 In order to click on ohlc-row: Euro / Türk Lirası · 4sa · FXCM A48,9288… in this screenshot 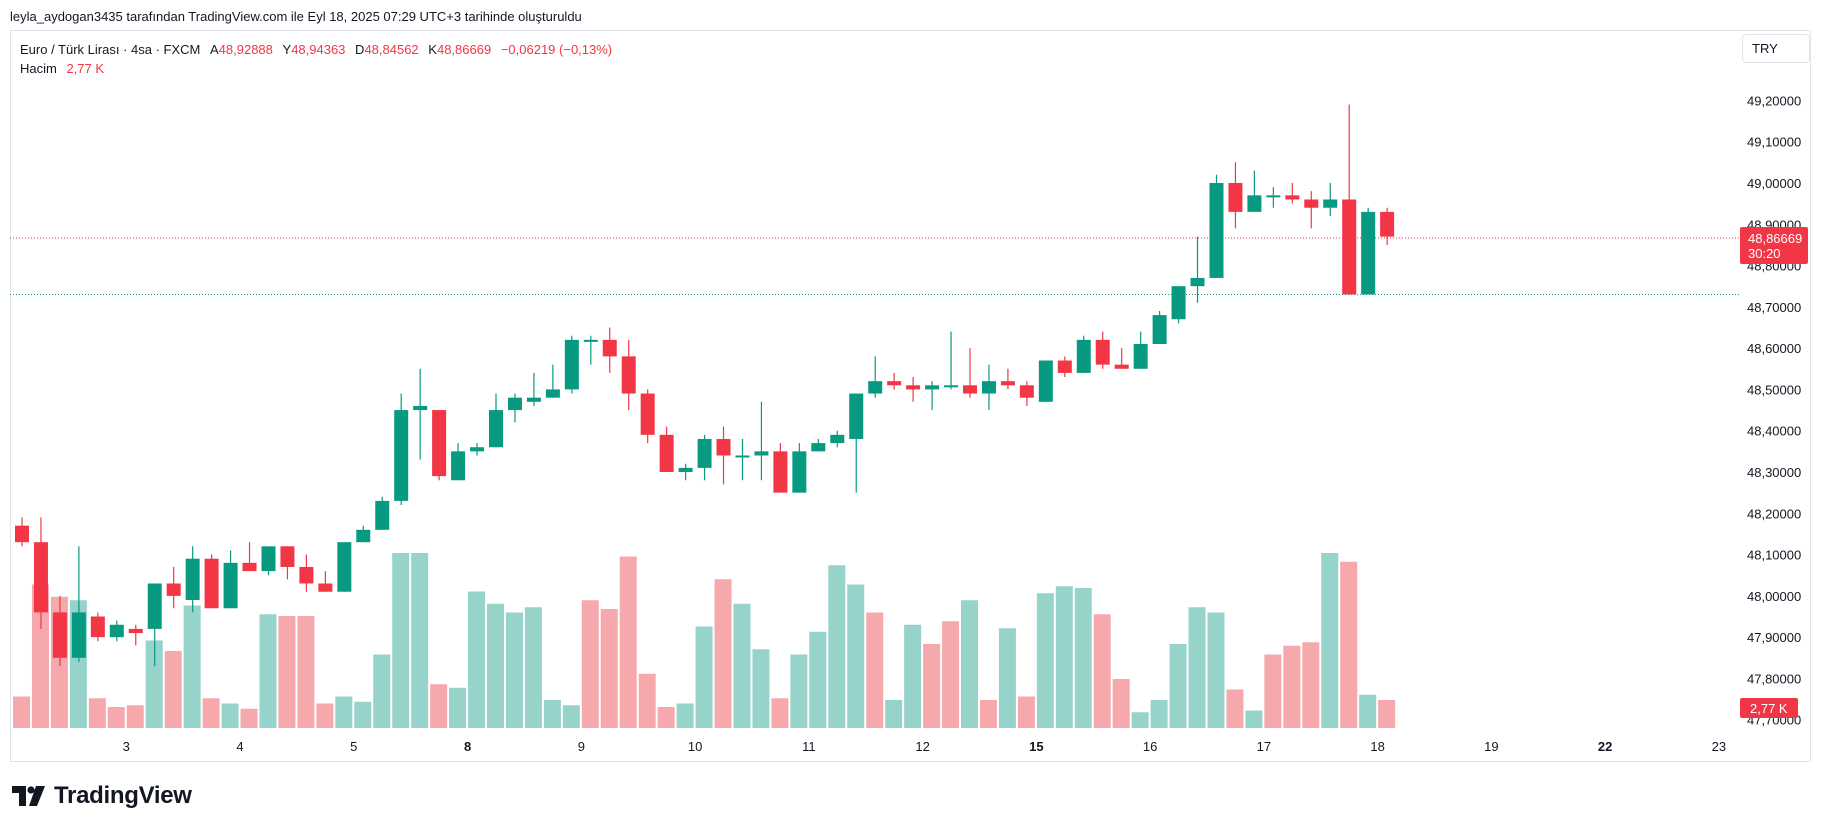, I will do `click(316, 49)`.